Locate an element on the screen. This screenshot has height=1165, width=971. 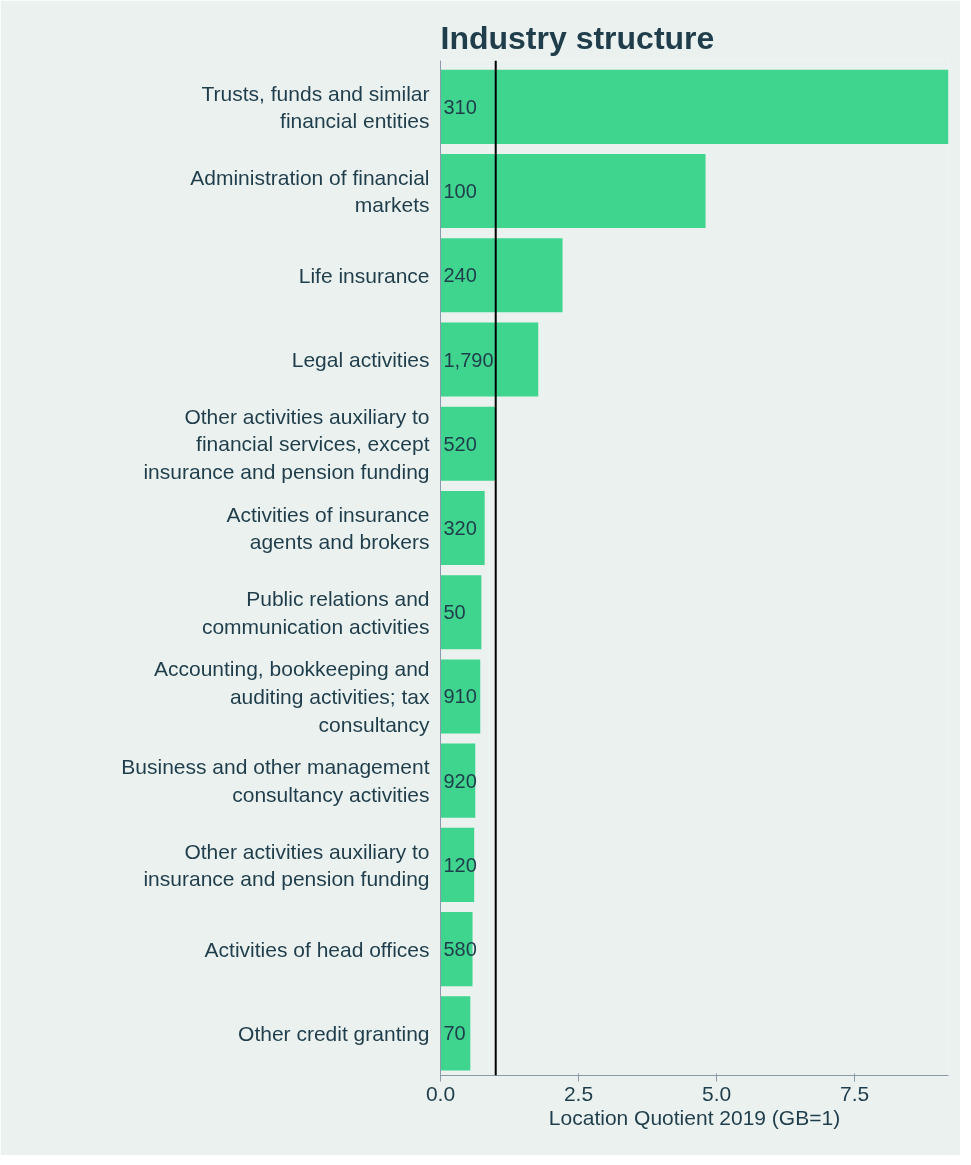
y-tick-label: Trusts, funds and similar financial entities is located at coordinates (315, 107).